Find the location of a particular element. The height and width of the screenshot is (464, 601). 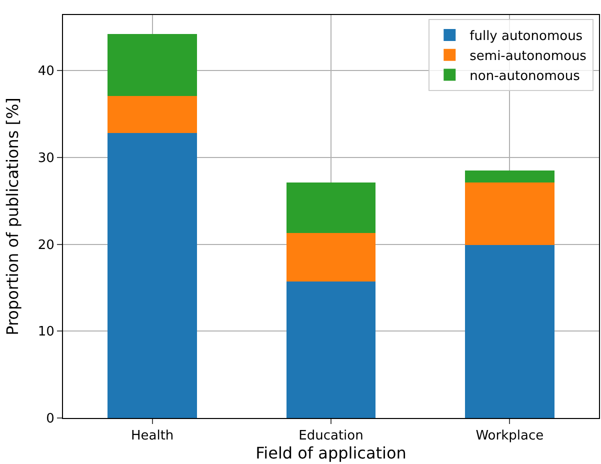

y-tick-label: 0 is located at coordinates (50, 419).